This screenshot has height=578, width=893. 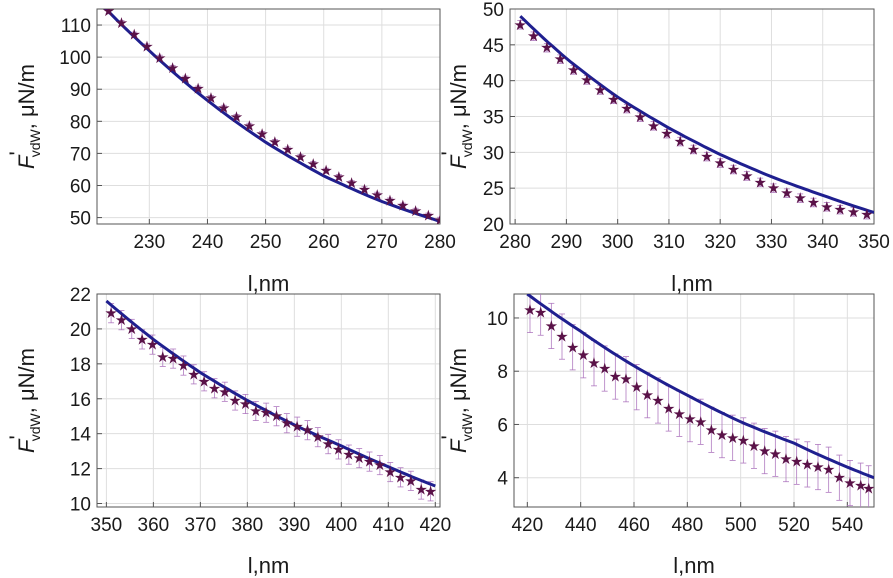 I want to click on y-tick-label: 12, so click(x=80, y=470).